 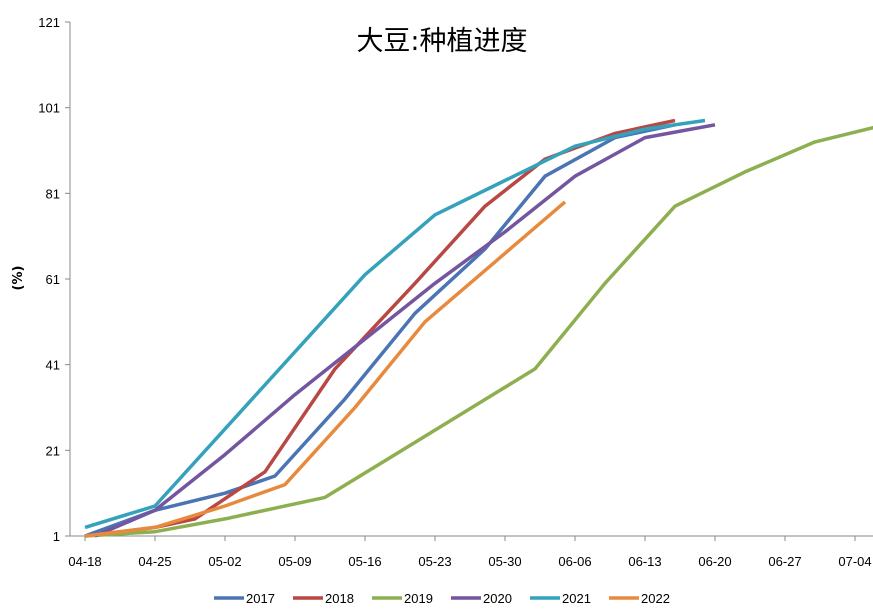 What do you see at coordinates (442, 598) in the screenshot?
I see `legend: 2017 2018 2019 2020 2021 2022` at bounding box center [442, 598].